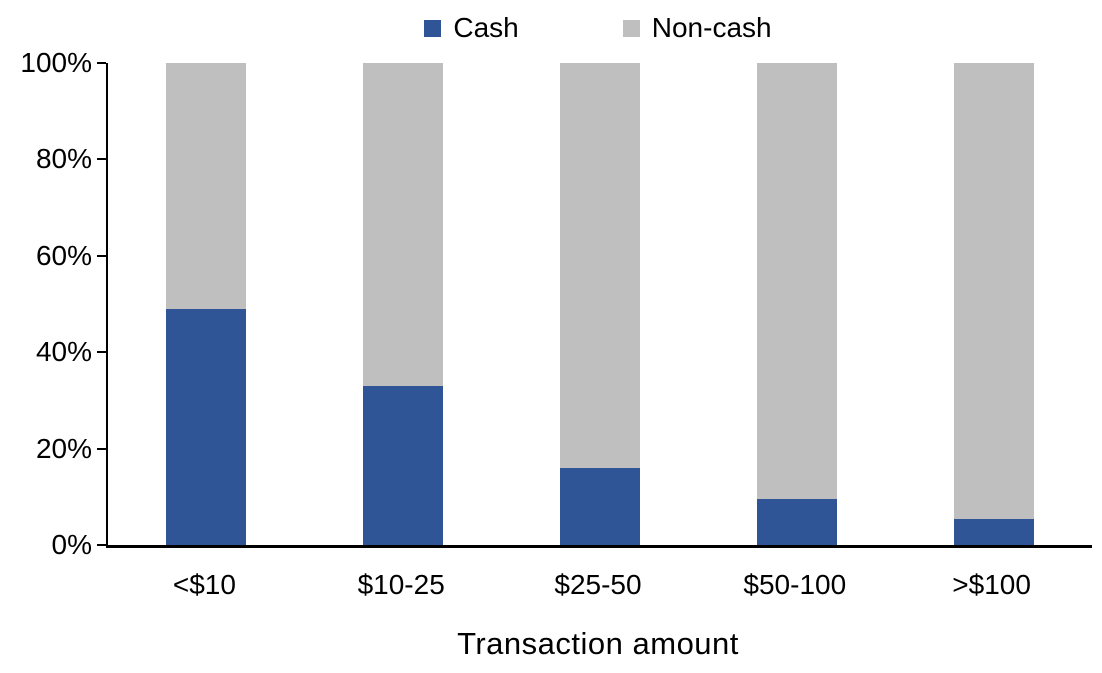  What do you see at coordinates (63, 255) in the screenshot?
I see `y-tick-label: 60%` at bounding box center [63, 255].